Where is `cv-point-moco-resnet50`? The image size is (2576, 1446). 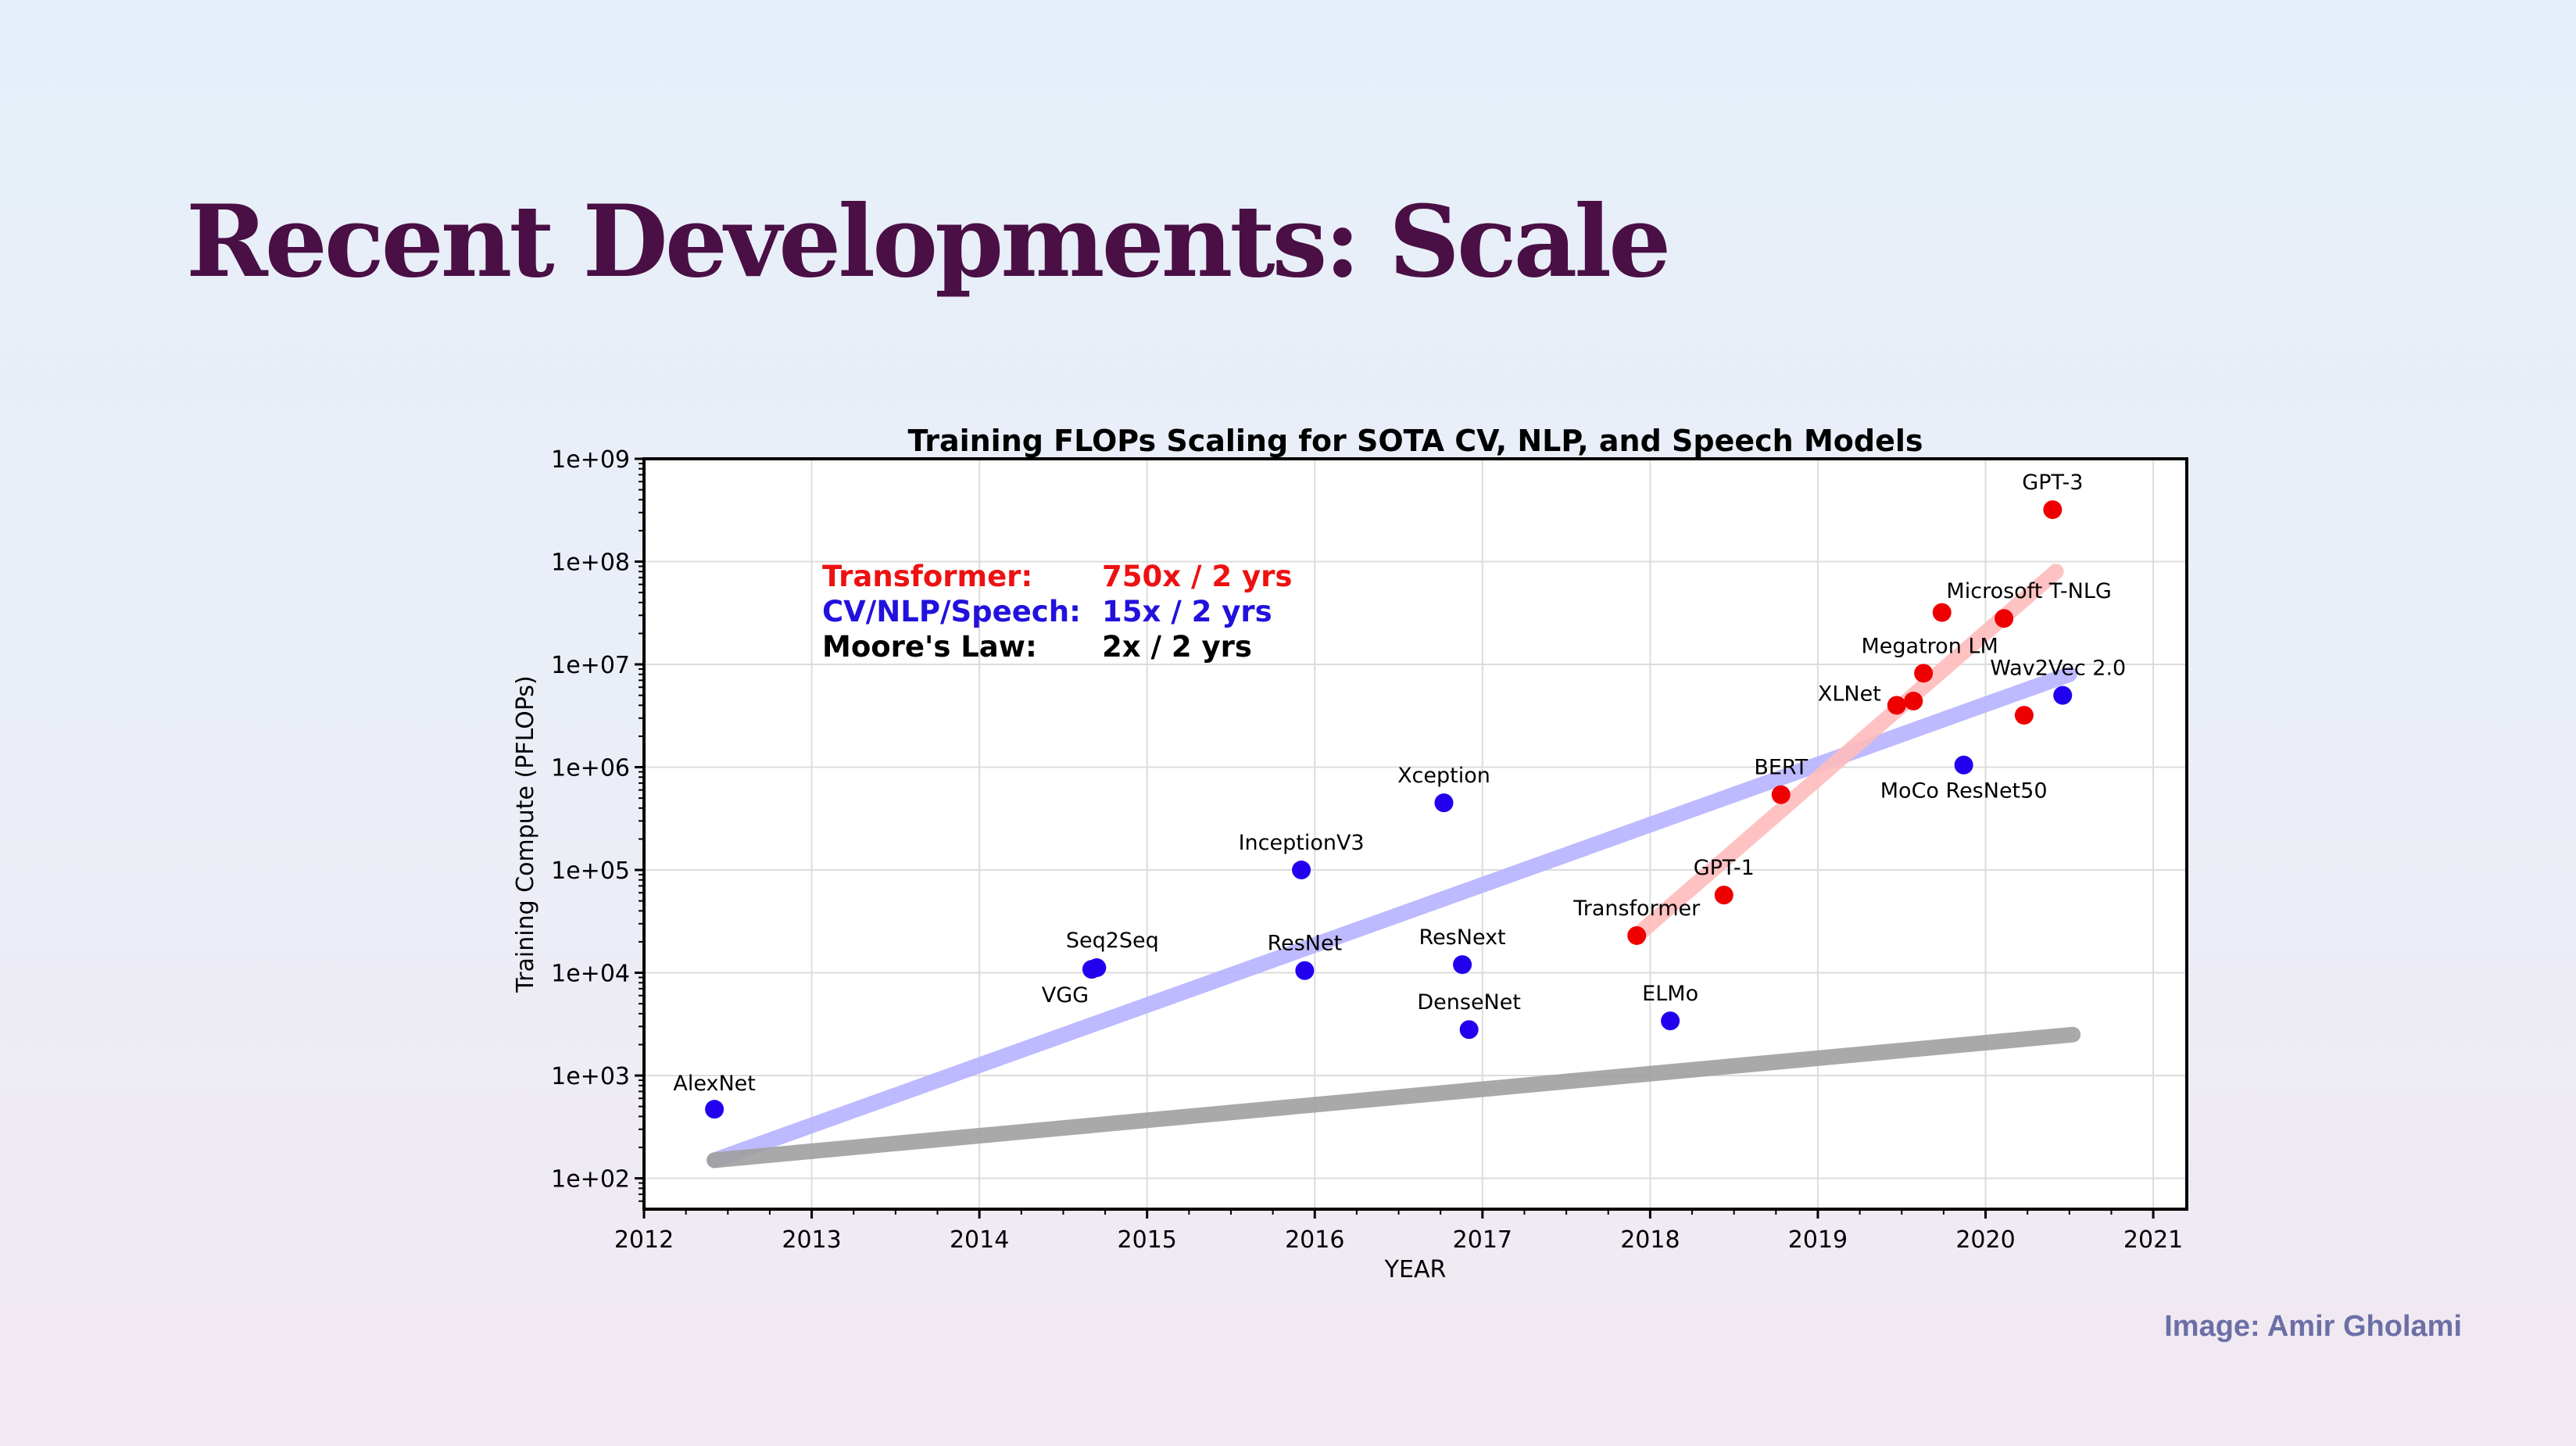
cv-point-moco-resnet50 is located at coordinates (1963, 765).